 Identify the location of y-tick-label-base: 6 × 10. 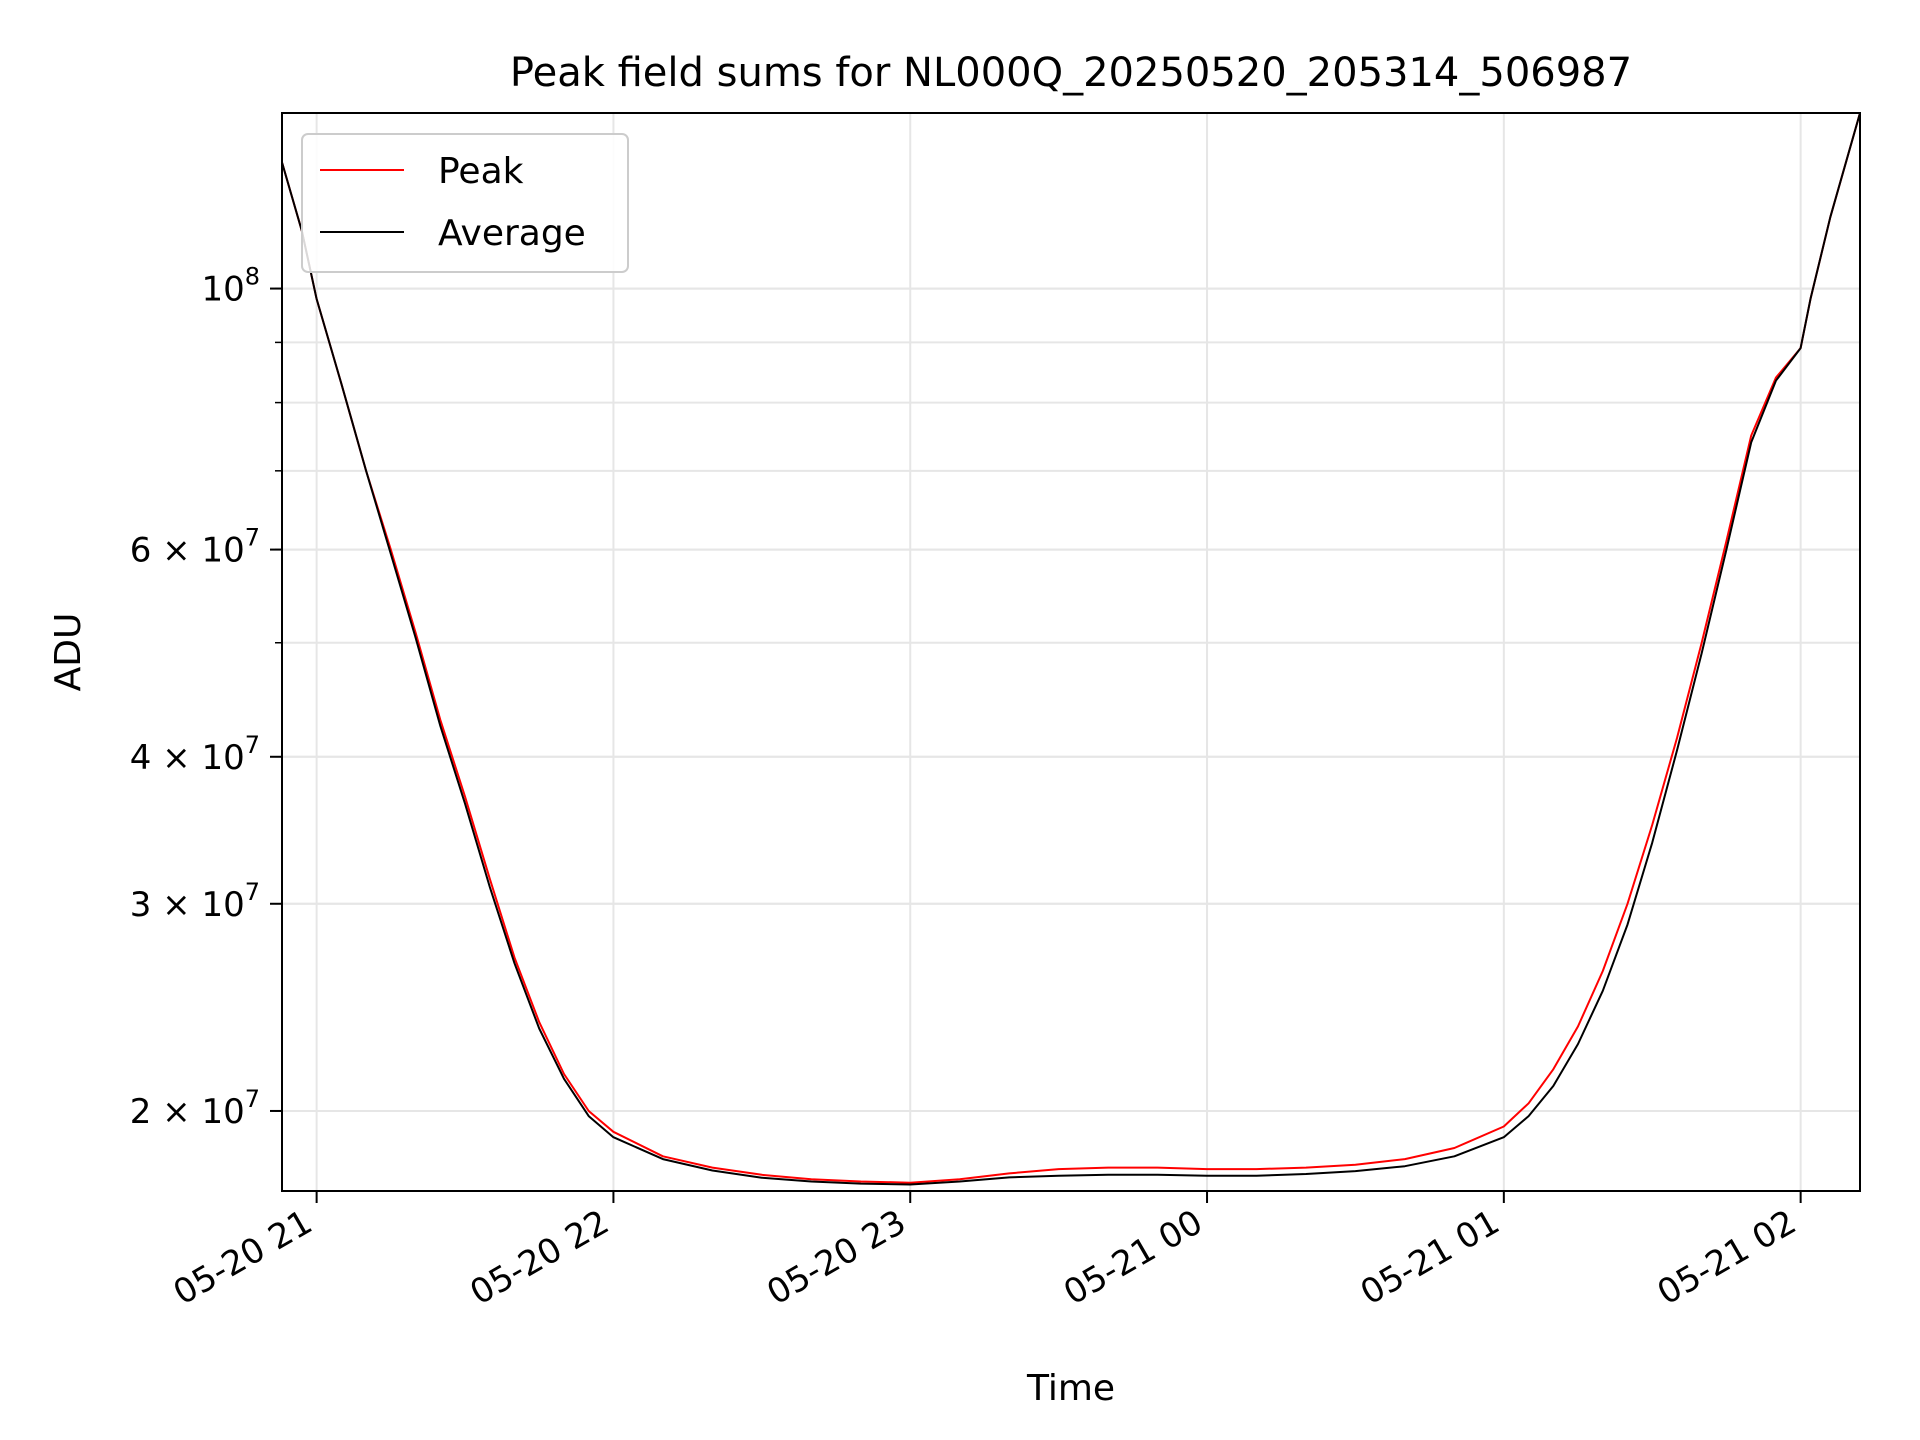
(187, 551).